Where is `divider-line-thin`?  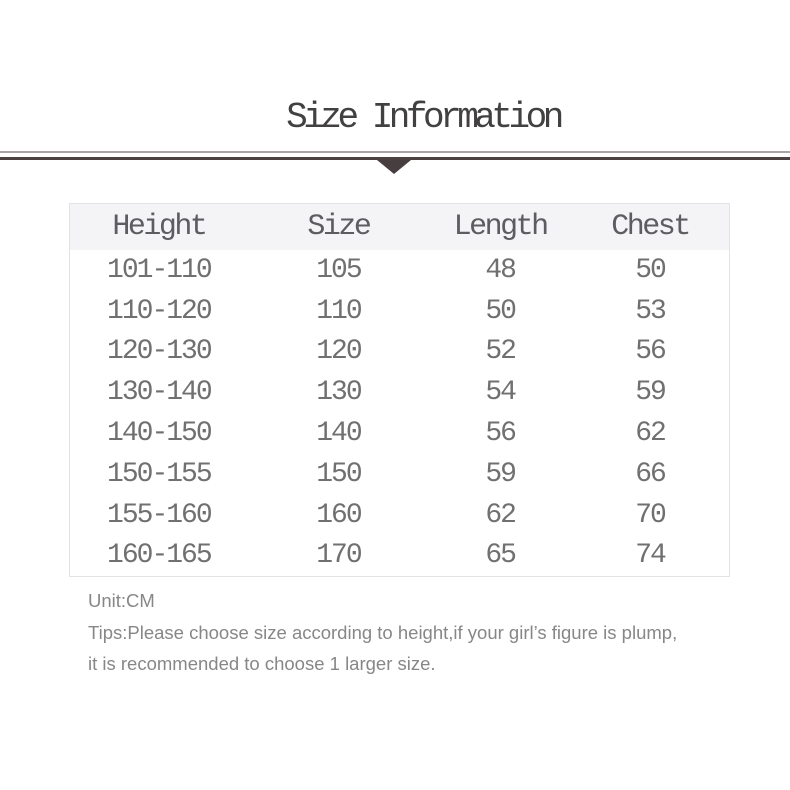
divider-line-thin is located at coordinates (395, 152).